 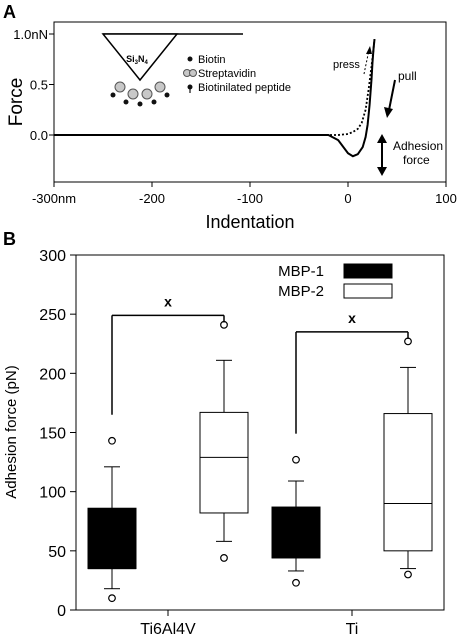 What do you see at coordinates (9, 12) in the screenshot?
I see `panel-a-letter: A` at bounding box center [9, 12].